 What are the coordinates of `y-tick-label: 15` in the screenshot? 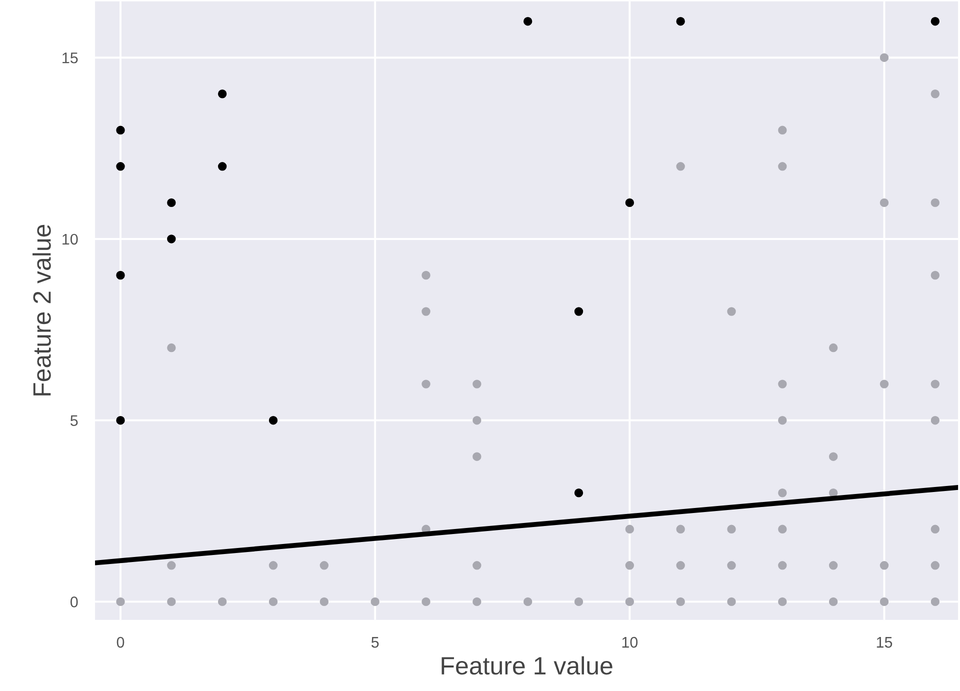 It's located at (70, 58).